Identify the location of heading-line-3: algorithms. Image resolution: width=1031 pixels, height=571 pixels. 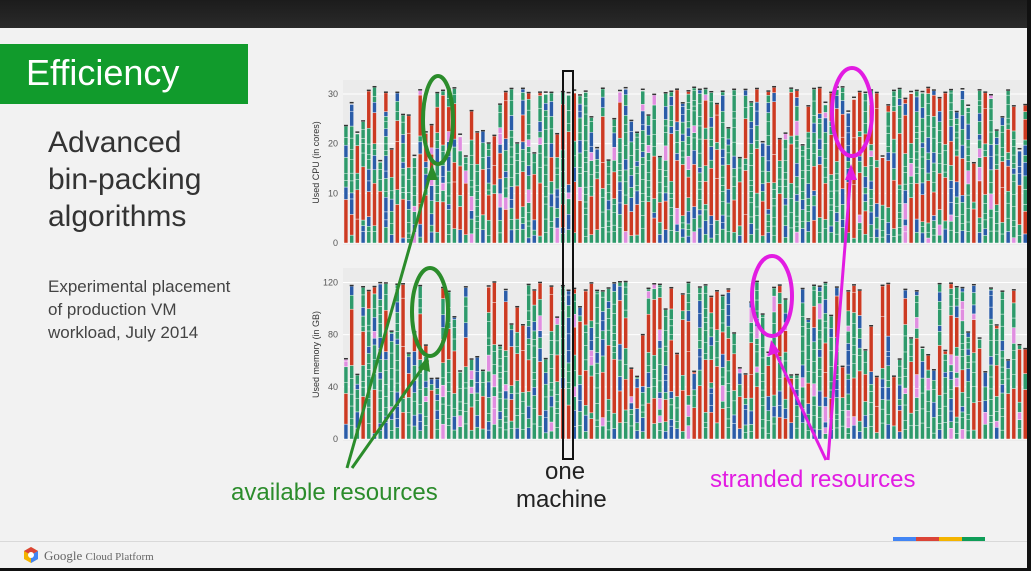
(117, 216).